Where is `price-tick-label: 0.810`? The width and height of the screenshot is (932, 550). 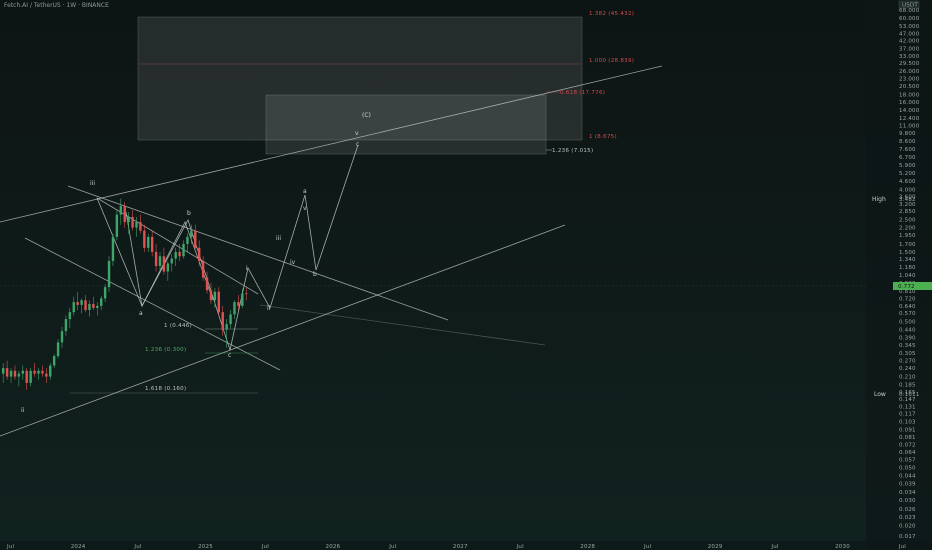
price-tick-label: 0.810 is located at coordinates (907, 292).